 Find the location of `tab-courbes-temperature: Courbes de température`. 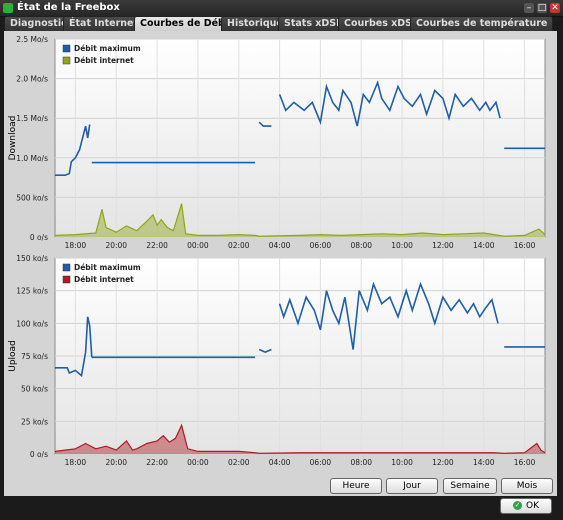

tab-courbes-temperature: Courbes de température is located at coordinates (482, 23).